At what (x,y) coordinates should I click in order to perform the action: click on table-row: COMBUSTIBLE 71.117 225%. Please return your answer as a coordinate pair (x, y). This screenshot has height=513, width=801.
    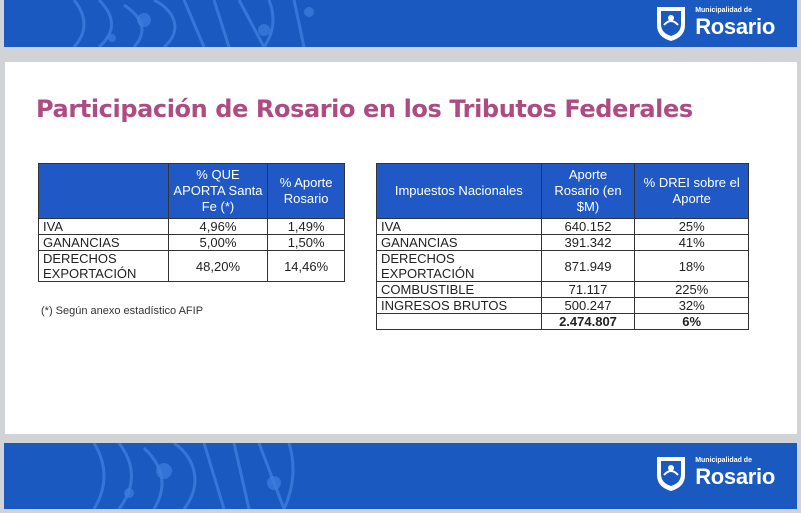
    Looking at the image, I should click on (562, 289).